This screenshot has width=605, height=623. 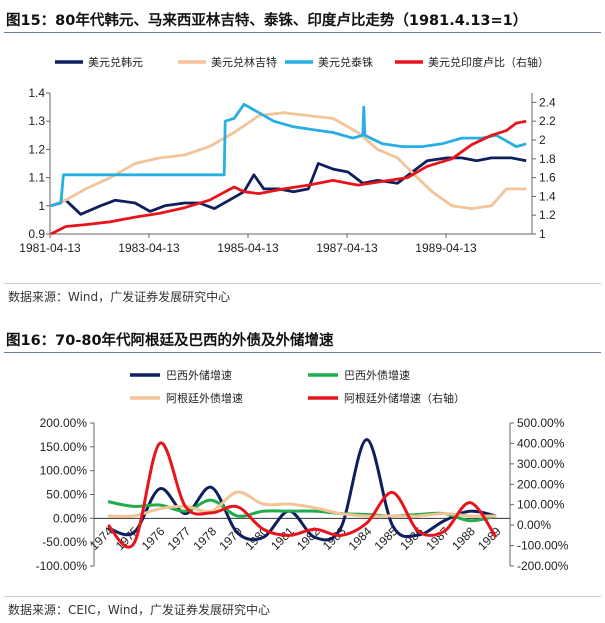 I want to click on y2-tick-label: -200.00%, so click(x=543, y=566).